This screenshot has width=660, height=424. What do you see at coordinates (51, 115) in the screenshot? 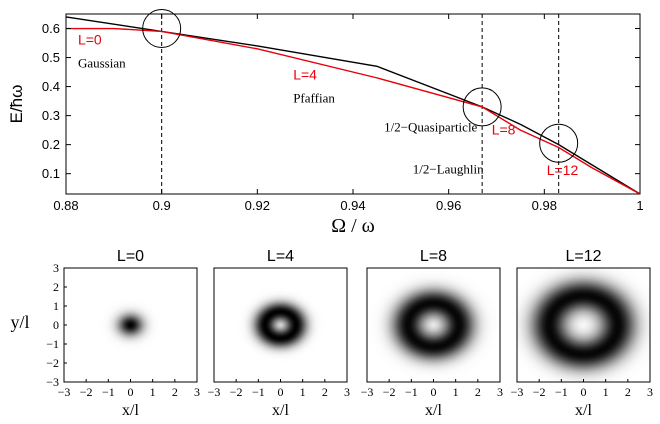
I see `y-tick-label: 0.3` at bounding box center [51, 115].